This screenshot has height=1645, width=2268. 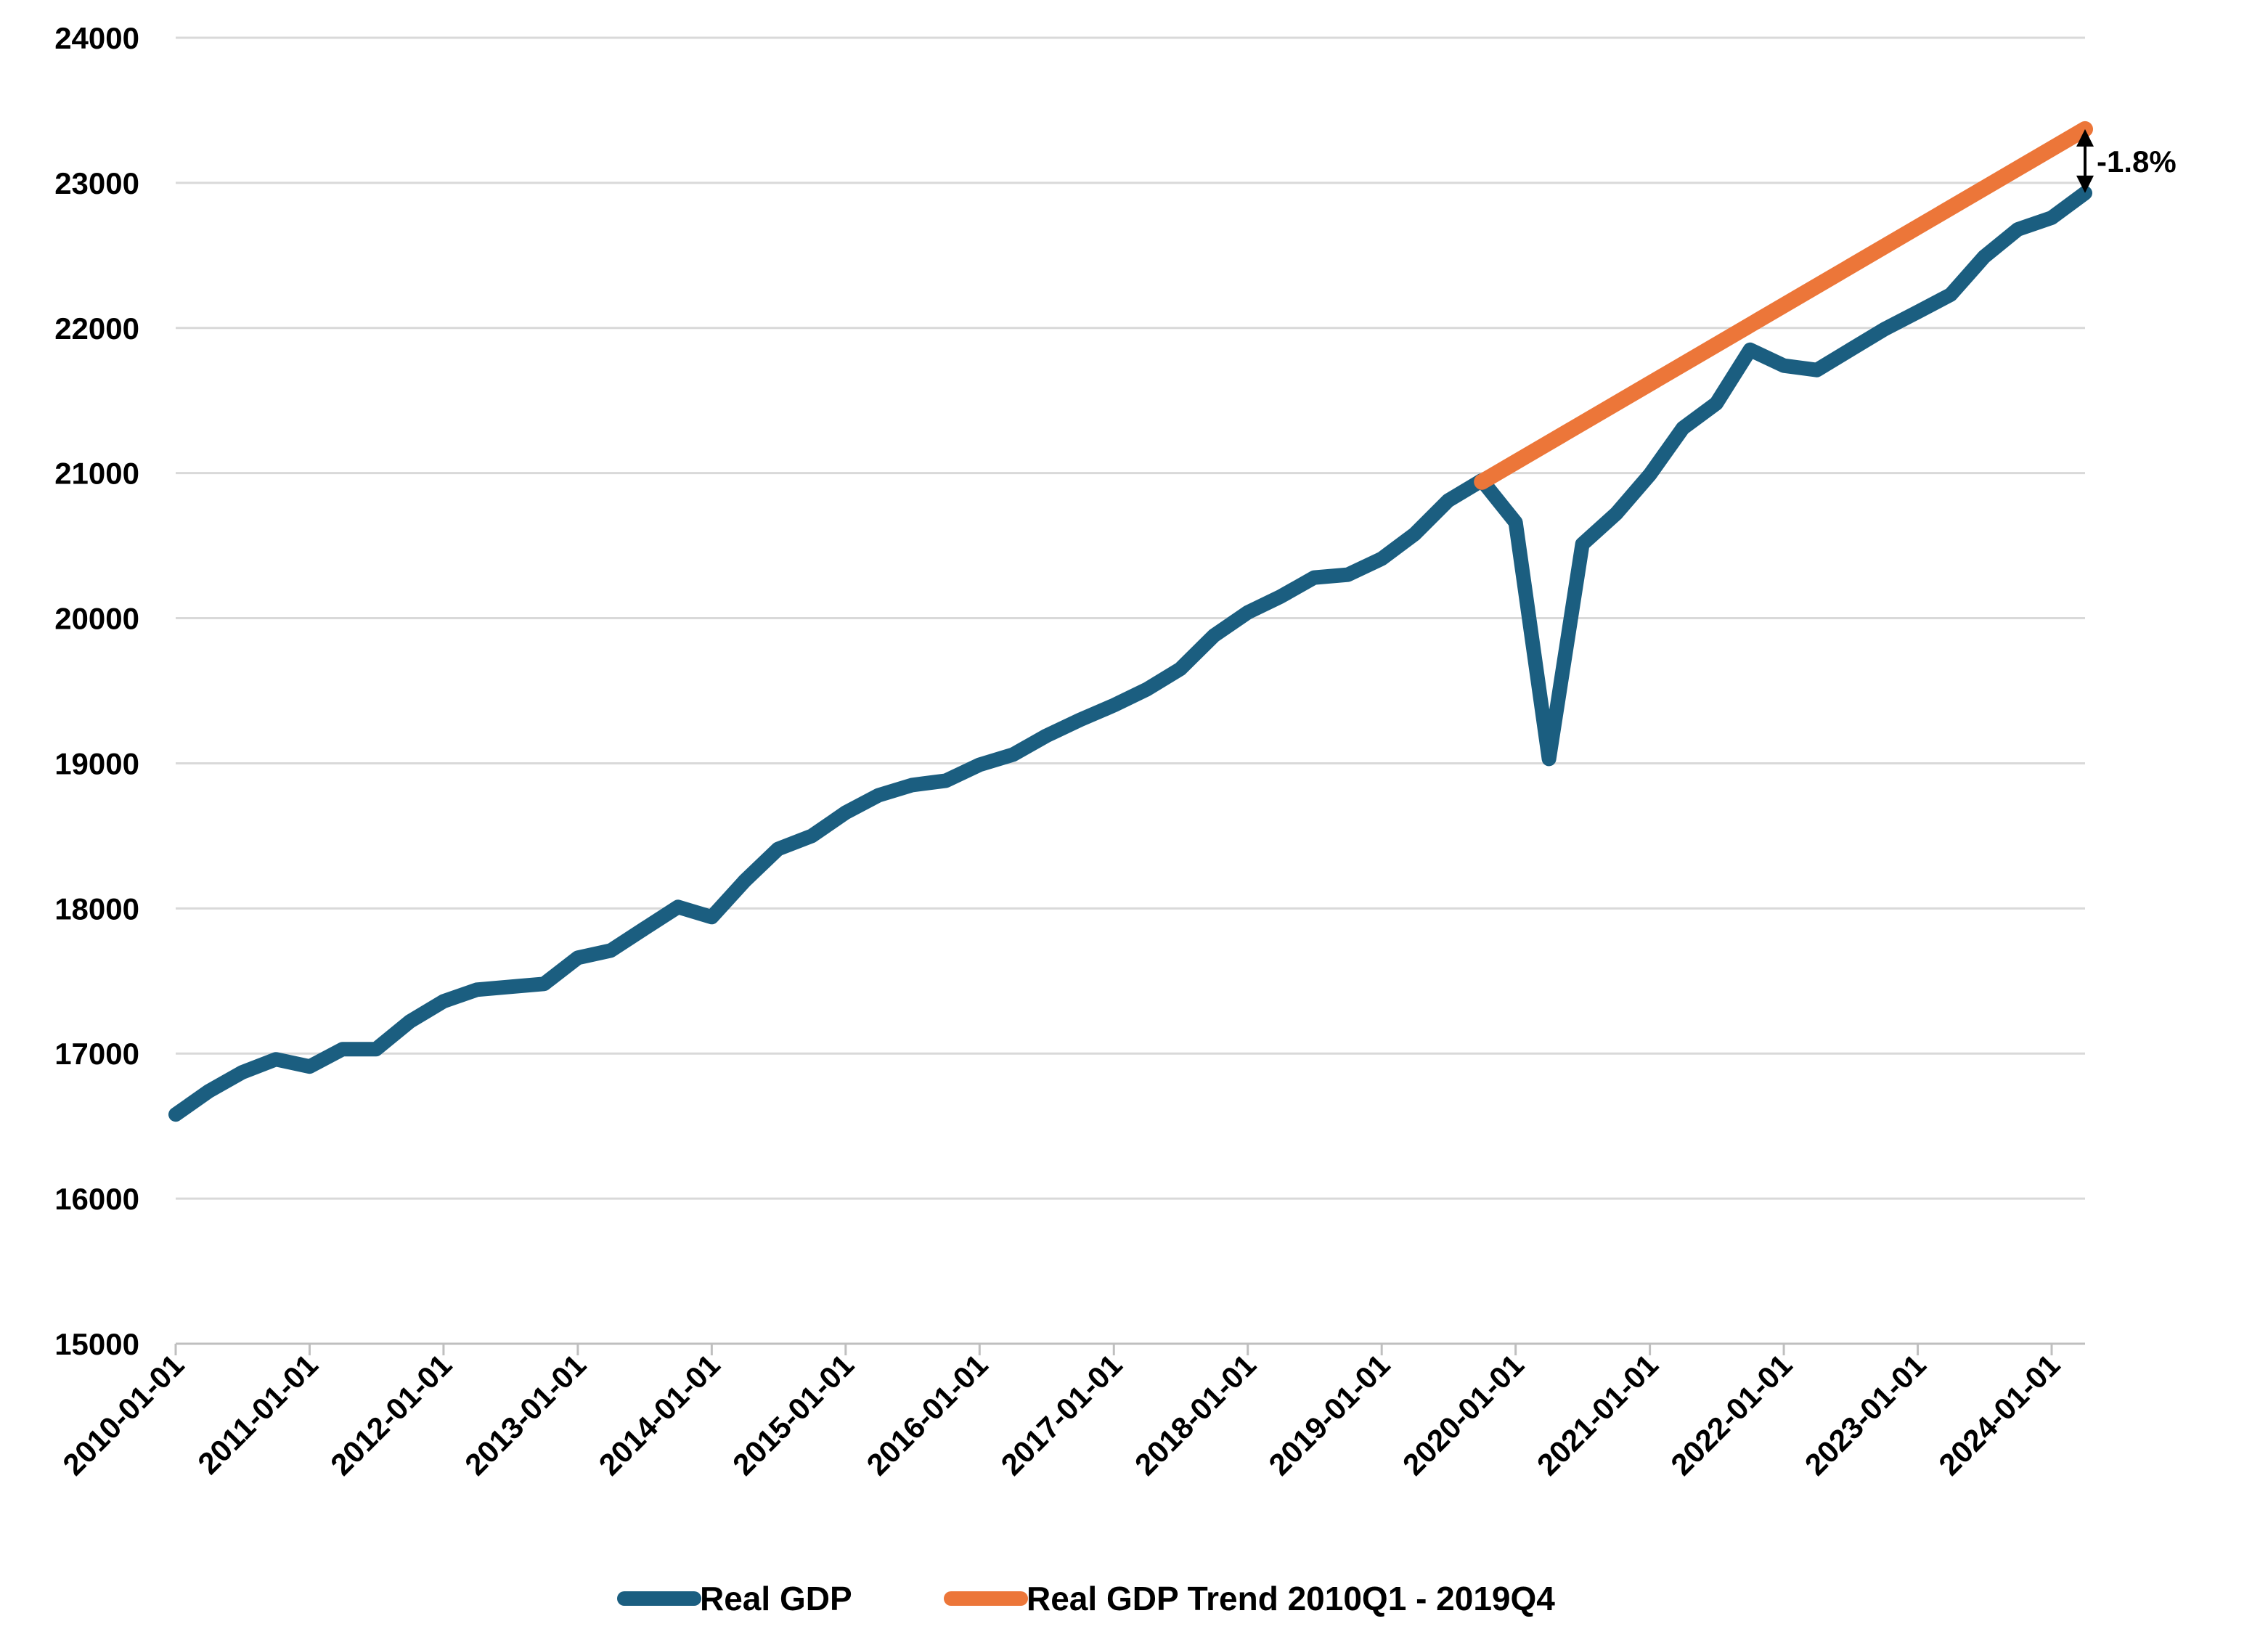 I want to click on y-tick-label: 16000, so click(x=97, y=1199).